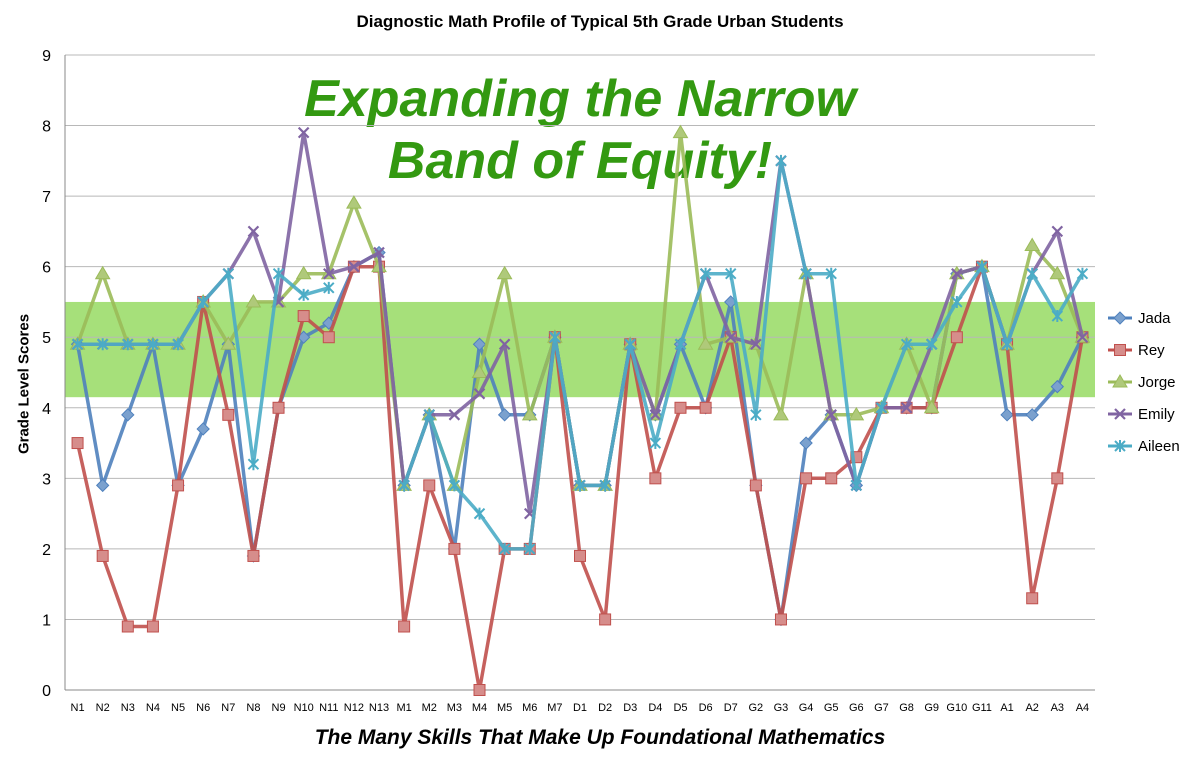 This screenshot has height=776, width=1200. Describe the element at coordinates (46, 268) in the screenshot. I see `y-tick-label: 6` at that location.